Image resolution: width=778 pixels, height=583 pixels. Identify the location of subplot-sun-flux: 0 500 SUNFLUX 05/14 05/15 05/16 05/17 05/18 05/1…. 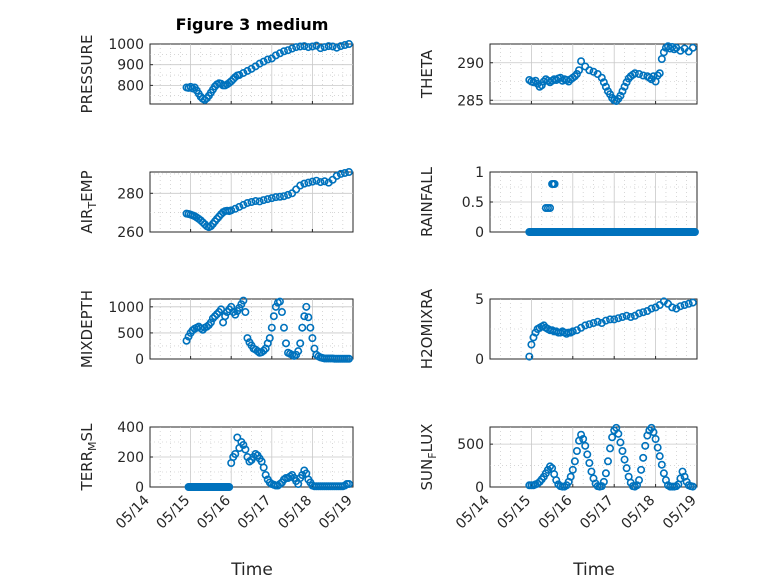
(559, 478).